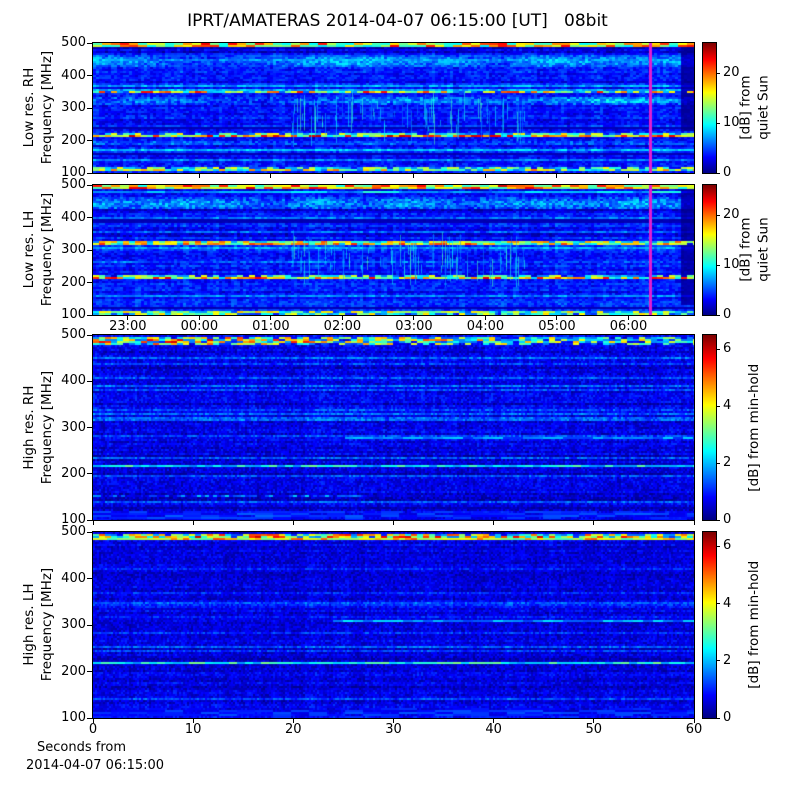  Describe the element at coordinates (95, 765) in the screenshot. I see `xlabel-line2: 2014-04-07 06:15:00` at that location.